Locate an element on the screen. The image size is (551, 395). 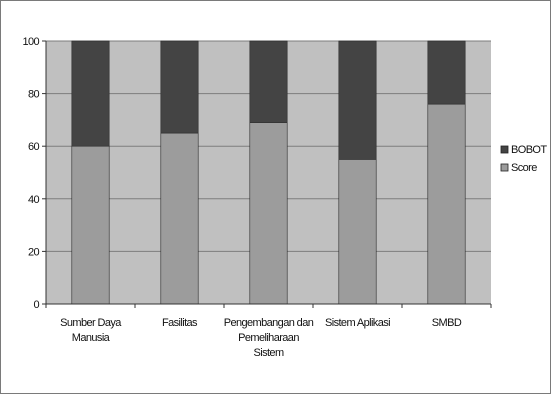
y-tick-label: 20 is located at coordinates (34, 252).